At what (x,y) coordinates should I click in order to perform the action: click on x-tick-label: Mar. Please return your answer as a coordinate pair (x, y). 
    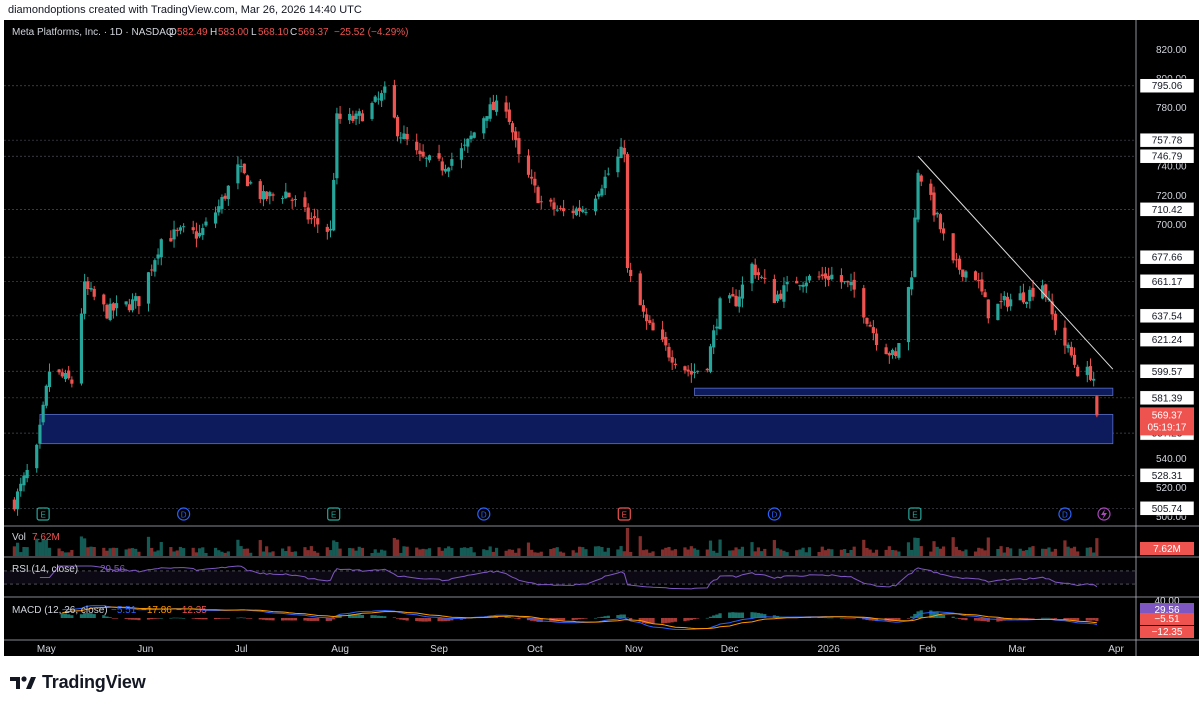
    Looking at the image, I should click on (1017, 649).